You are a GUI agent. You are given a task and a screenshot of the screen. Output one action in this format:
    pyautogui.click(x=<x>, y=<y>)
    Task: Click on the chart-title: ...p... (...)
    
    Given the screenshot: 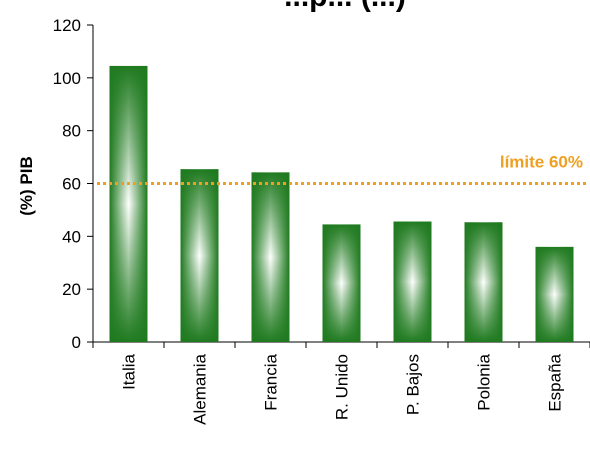 What is the action you would take?
    pyautogui.click(x=345, y=6)
    